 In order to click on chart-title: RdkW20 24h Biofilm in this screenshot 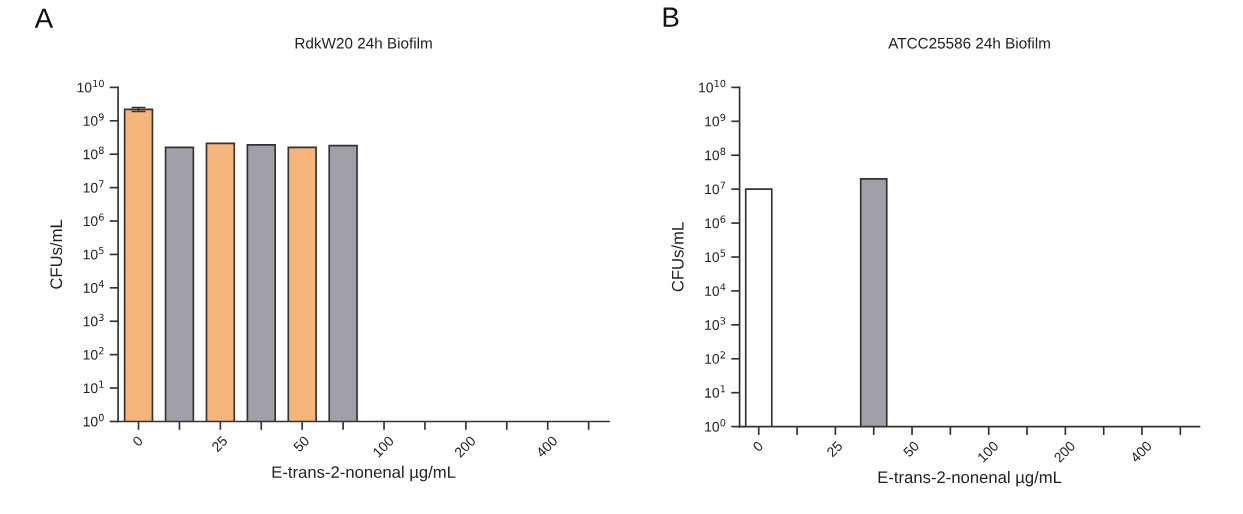, I will do `click(363, 43)`.